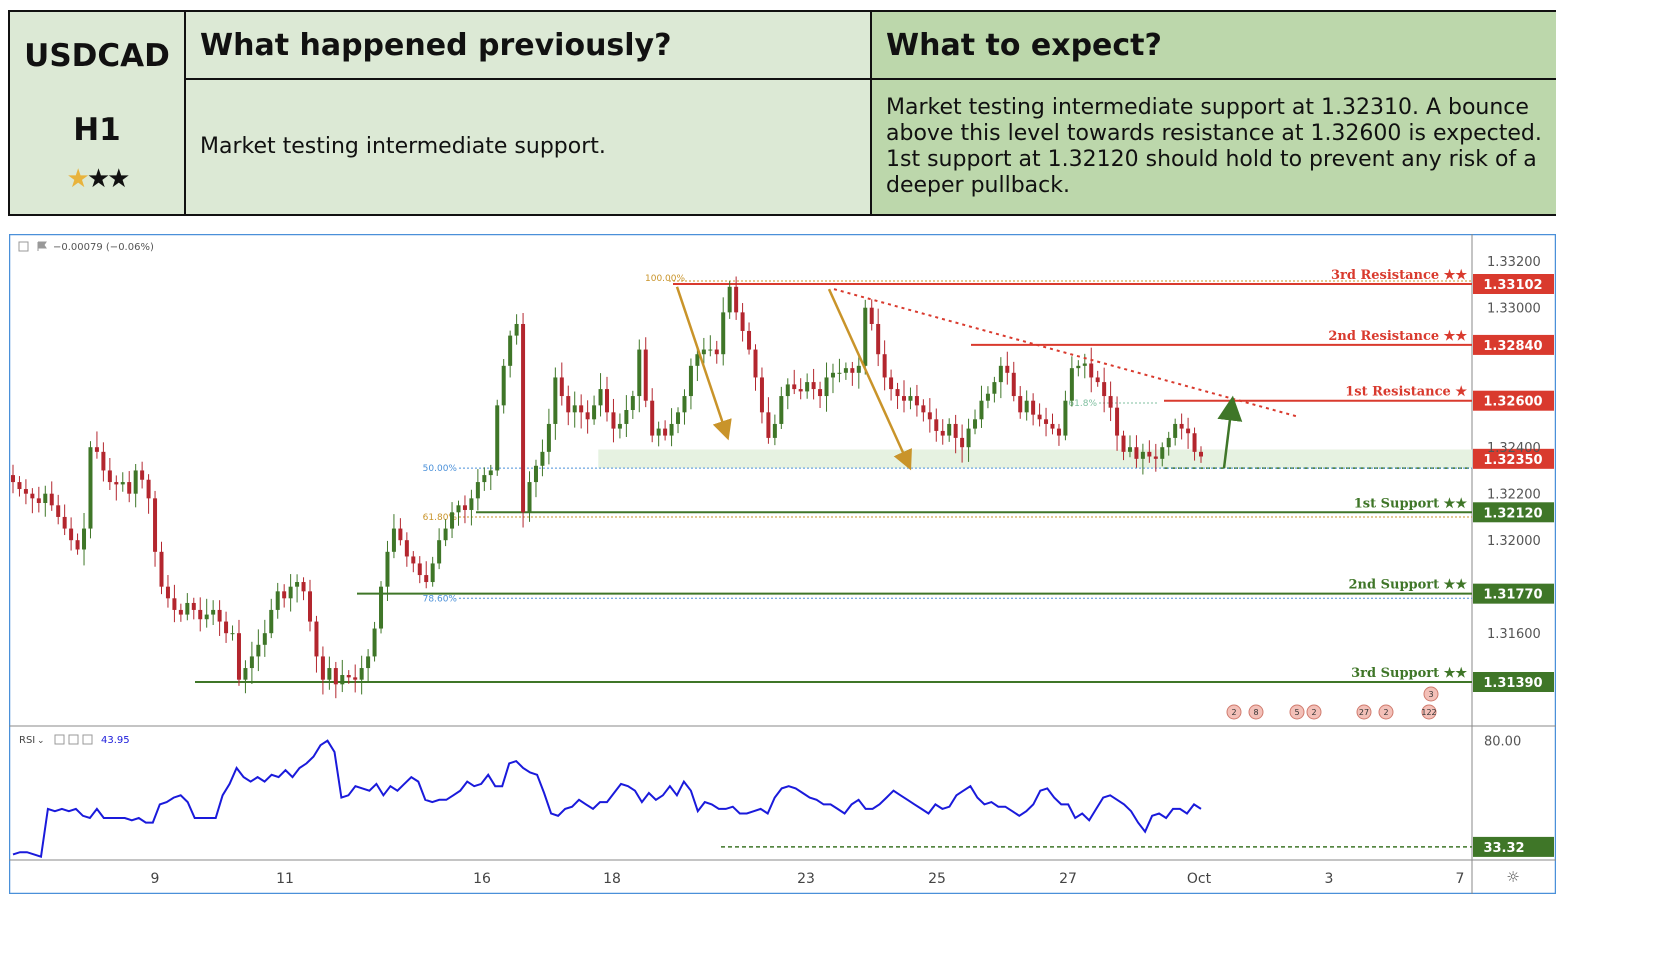 The height and width of the screenshot is (962, 1664). Describe the element at coordinates (607, 799) in the screenshot. I see `rsi-line` at that location.